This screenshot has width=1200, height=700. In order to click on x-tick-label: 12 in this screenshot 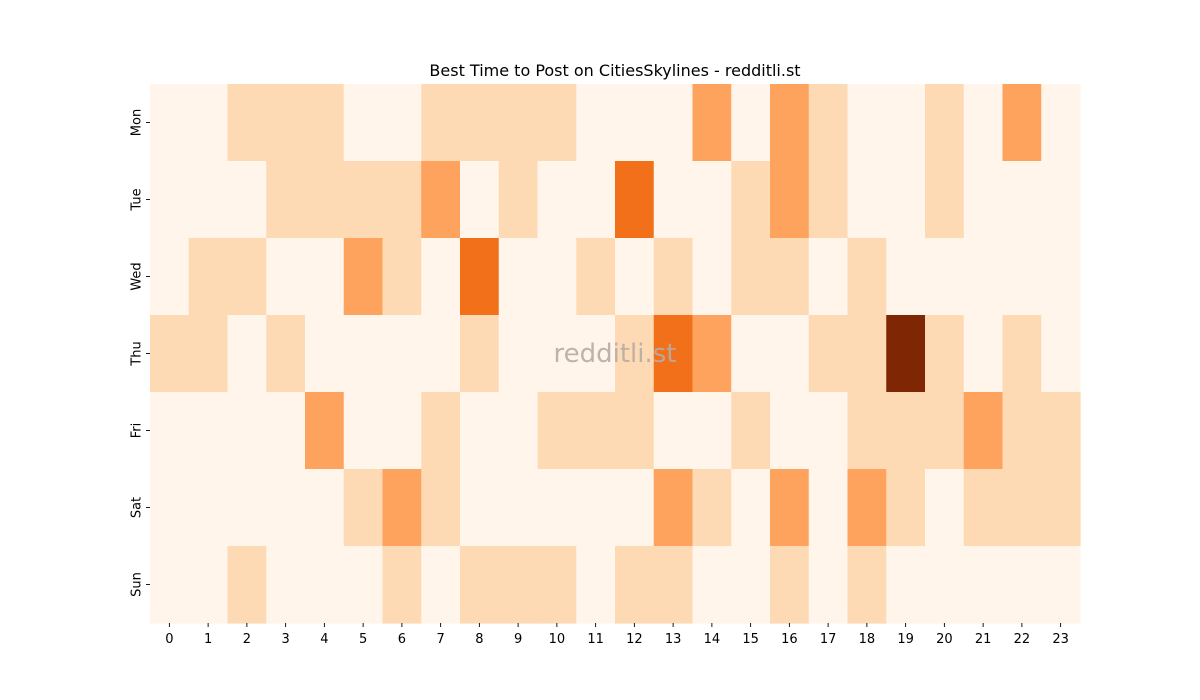, I will do `click(634, 639)`.